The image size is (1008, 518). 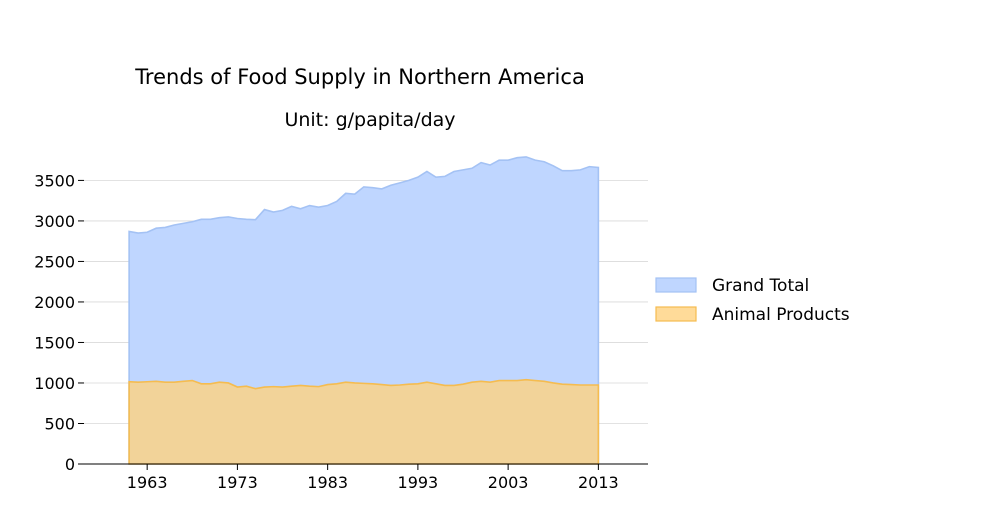 I want to click on legend-swatch-animal-products, so click(x=676, y=314).